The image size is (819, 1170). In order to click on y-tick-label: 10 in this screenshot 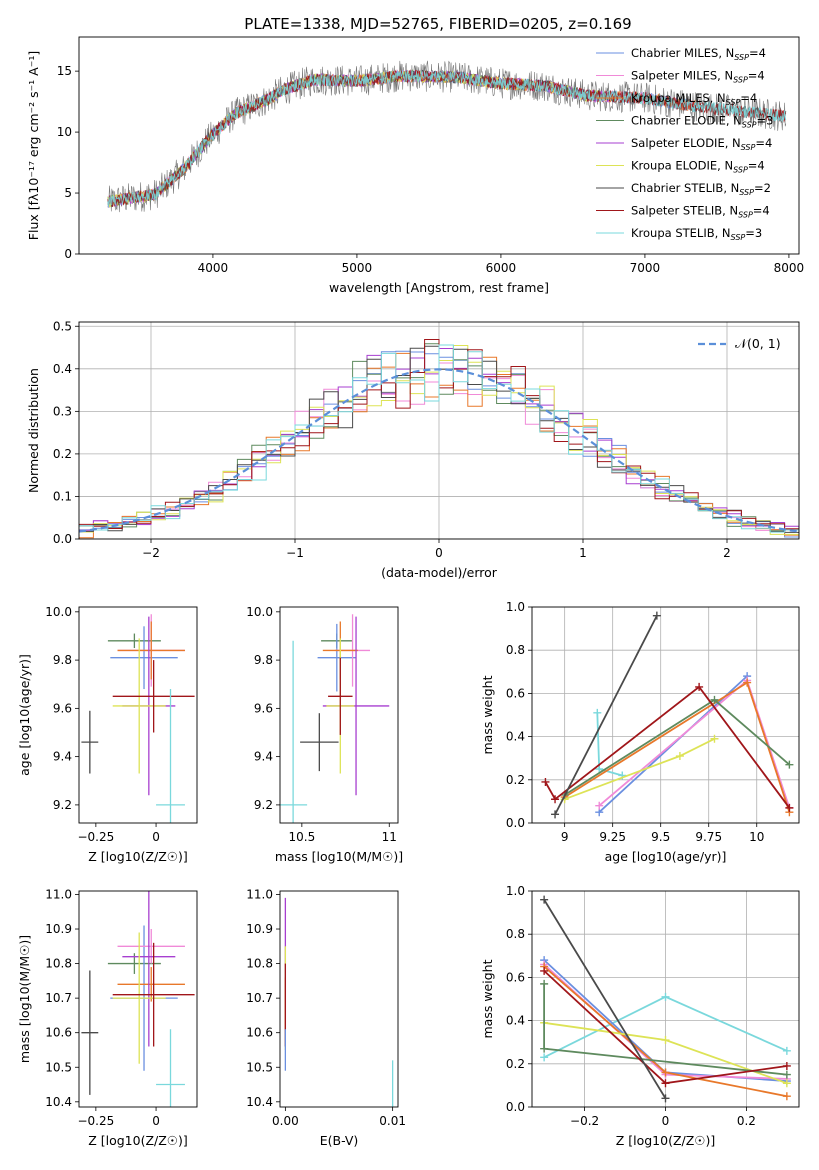, I will do `click(64, 132)`.